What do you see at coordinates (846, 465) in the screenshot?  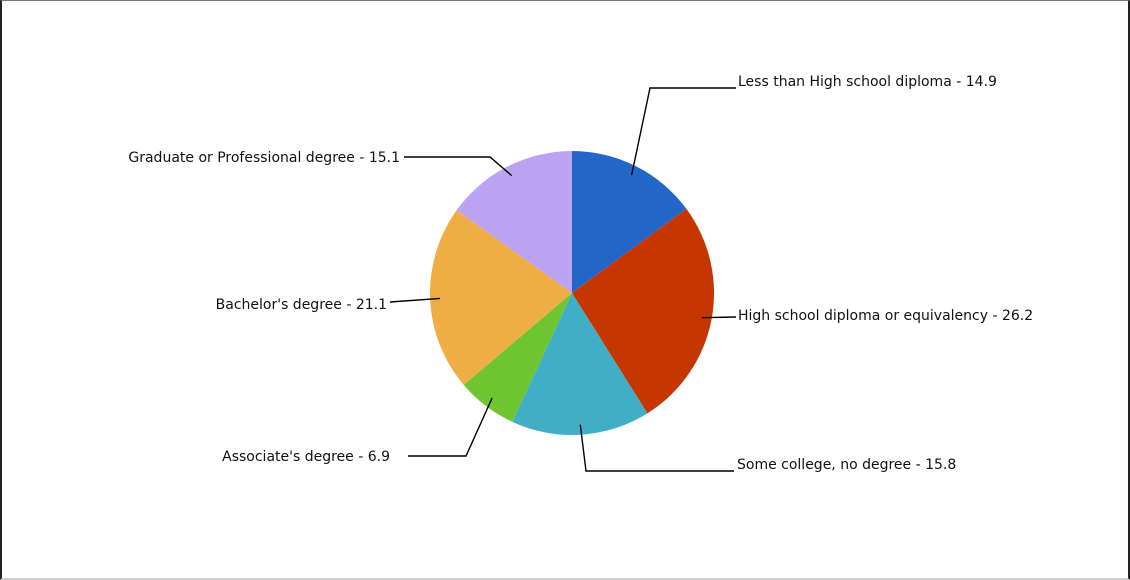 I see `label-some-college: Some college, no degree - 15.8` at bounding box center [846, 465].